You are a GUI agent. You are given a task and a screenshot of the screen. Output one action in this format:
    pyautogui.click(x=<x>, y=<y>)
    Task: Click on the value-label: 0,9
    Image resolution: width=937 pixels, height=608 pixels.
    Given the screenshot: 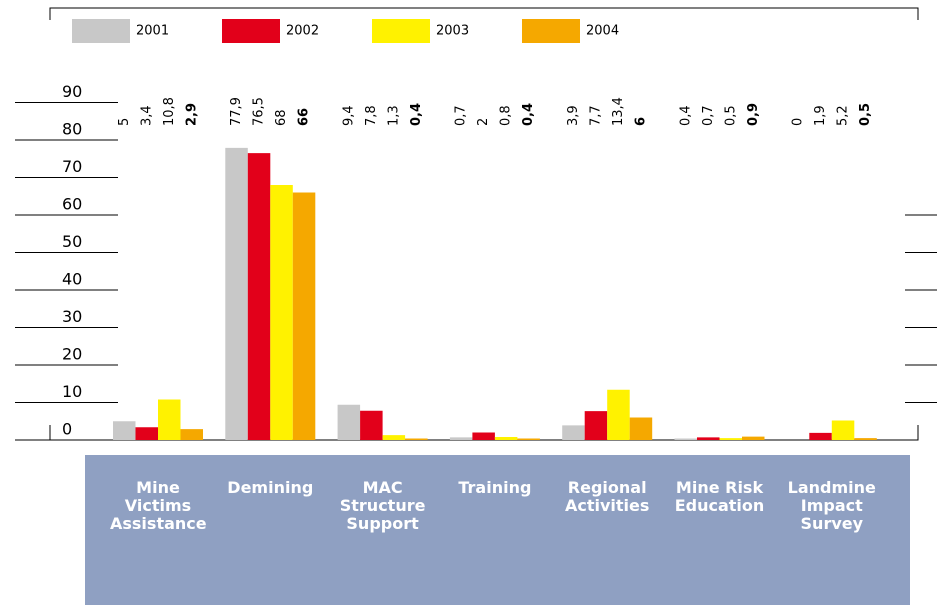 What is the action you would take?
    pyautogui.click(x=753, y=114)
    